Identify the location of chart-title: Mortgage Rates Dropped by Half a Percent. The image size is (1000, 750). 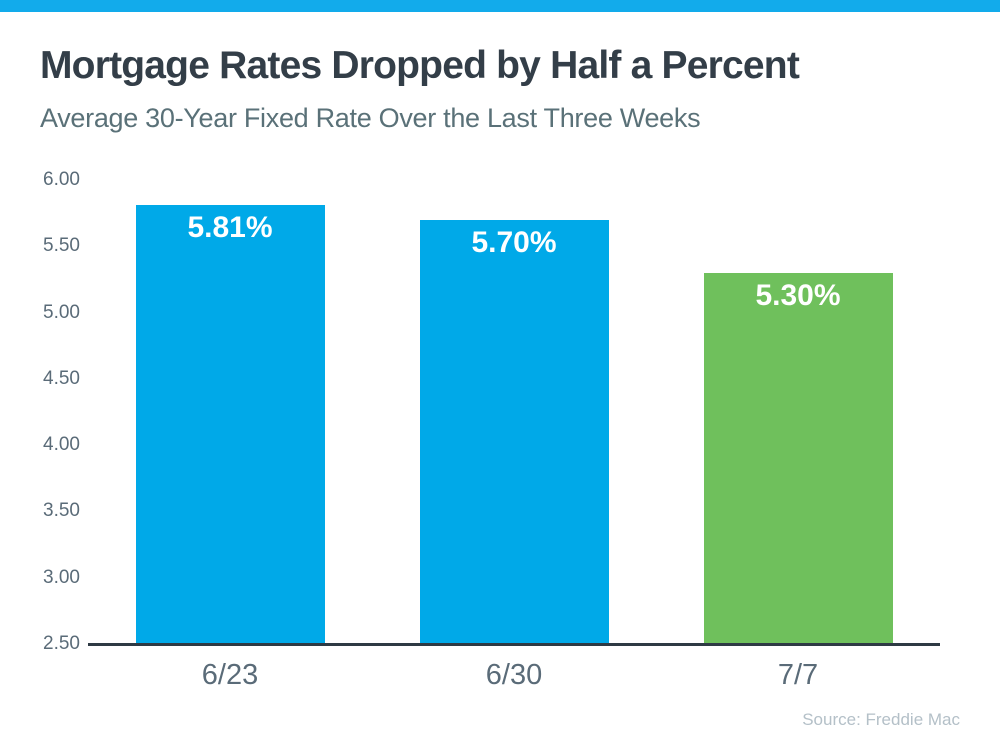
(420, 65).